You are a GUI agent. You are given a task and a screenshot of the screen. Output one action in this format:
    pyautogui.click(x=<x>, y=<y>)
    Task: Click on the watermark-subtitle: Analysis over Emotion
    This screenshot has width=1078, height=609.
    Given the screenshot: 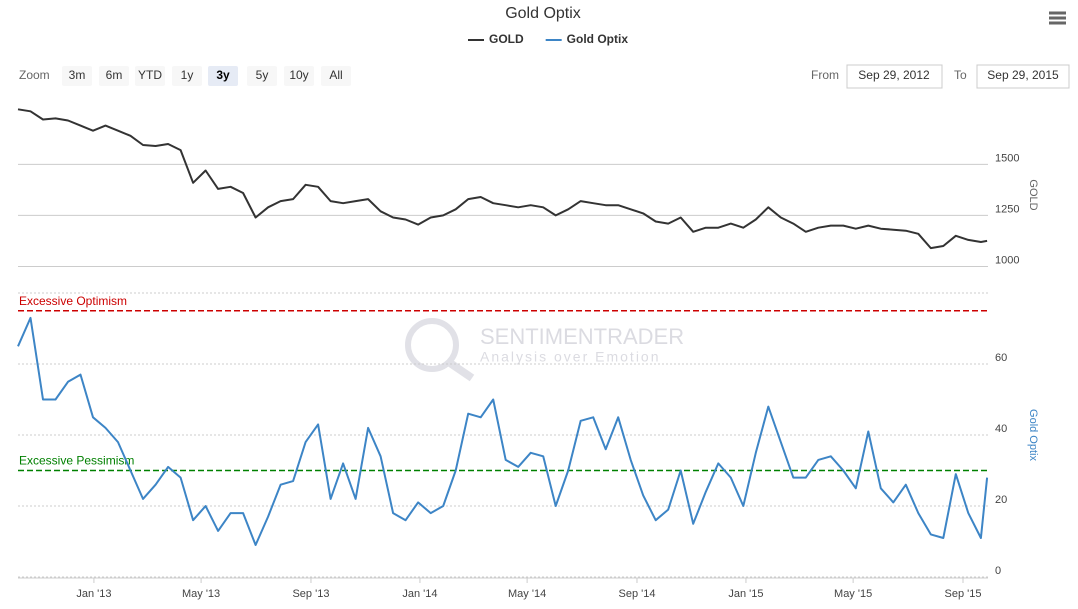 What is the action you would take?
    pyautogui.click(x=570, y=357)
    